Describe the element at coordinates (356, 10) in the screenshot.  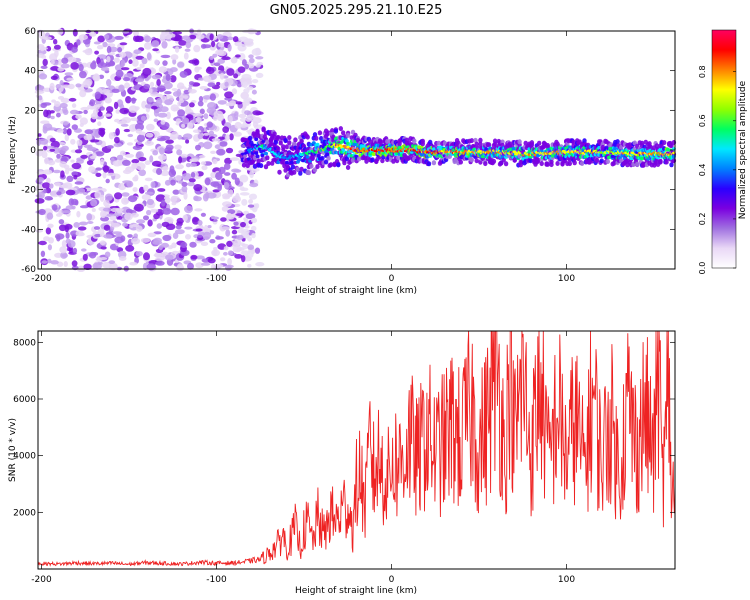
I see `figure-title: GN05.2025.295.21.10.E25` at that location.